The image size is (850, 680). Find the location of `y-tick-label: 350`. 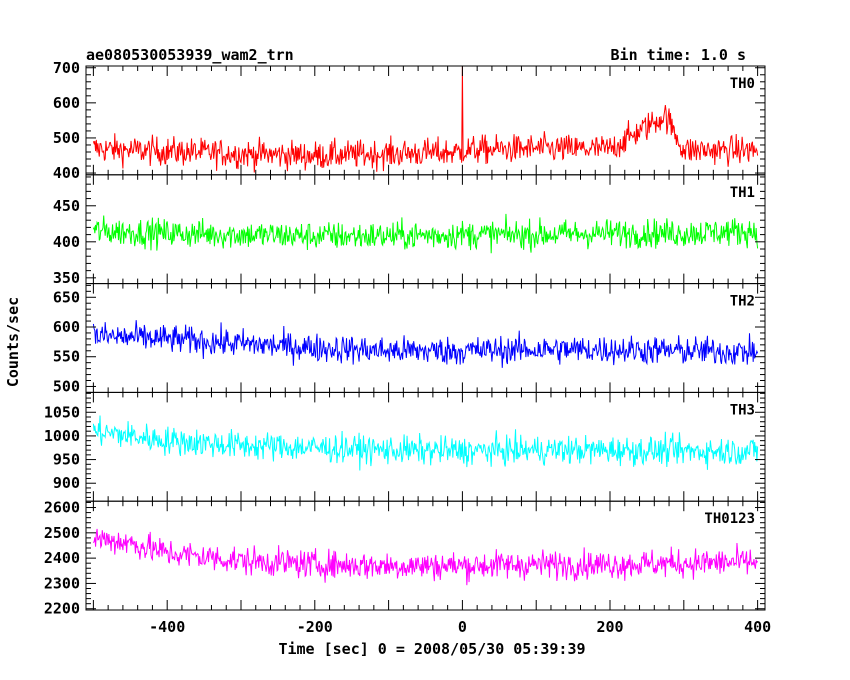

y-tick-label: 350 is located at coordinates (66, 278).